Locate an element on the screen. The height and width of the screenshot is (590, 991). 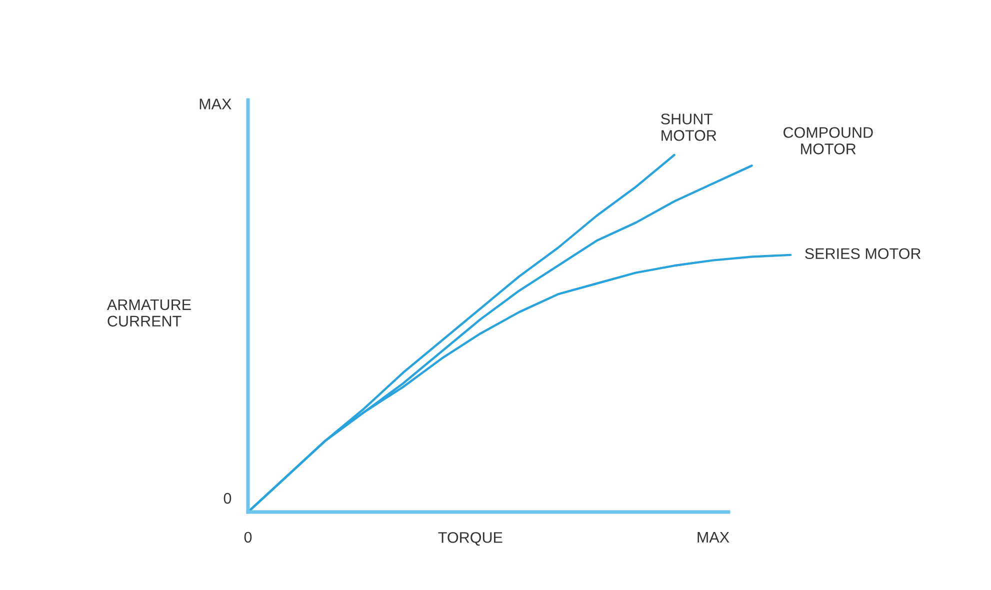
text: COMPOUND MOTOR is located at coordinates (828, 140).